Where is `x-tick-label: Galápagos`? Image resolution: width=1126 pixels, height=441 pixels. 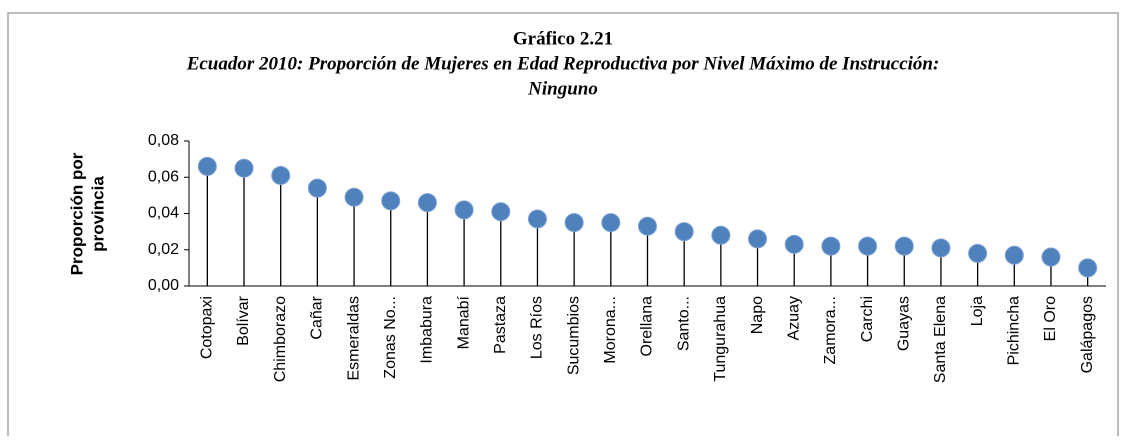 x-tick-label: Galápagos is located at coordinates (1087, 334).